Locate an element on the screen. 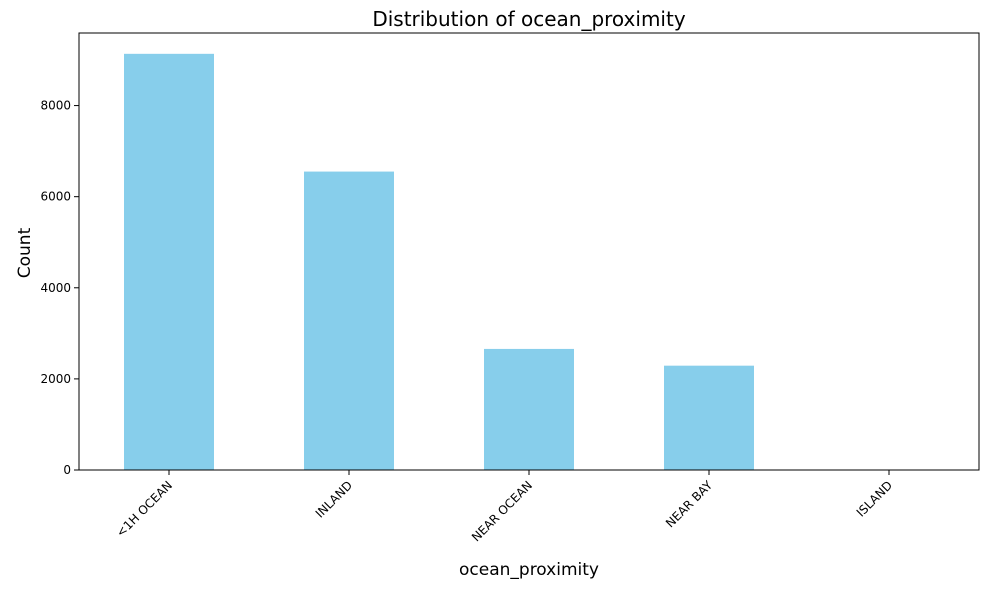 Image resolution: width=989 pixels, height=594 pixels. x-tick-label: <1H OCEAN is located at coordinates (145, 509).